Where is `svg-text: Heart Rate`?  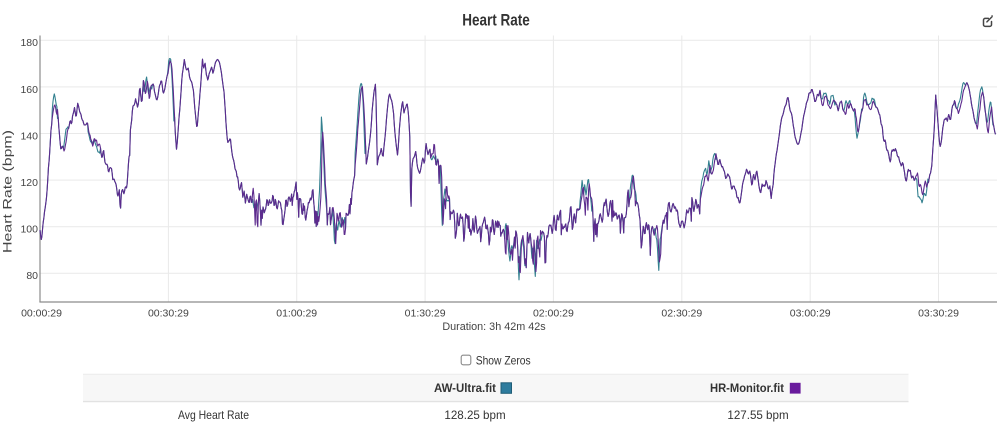
svg-text: Heart Rate is located at coordinates (496, 21).